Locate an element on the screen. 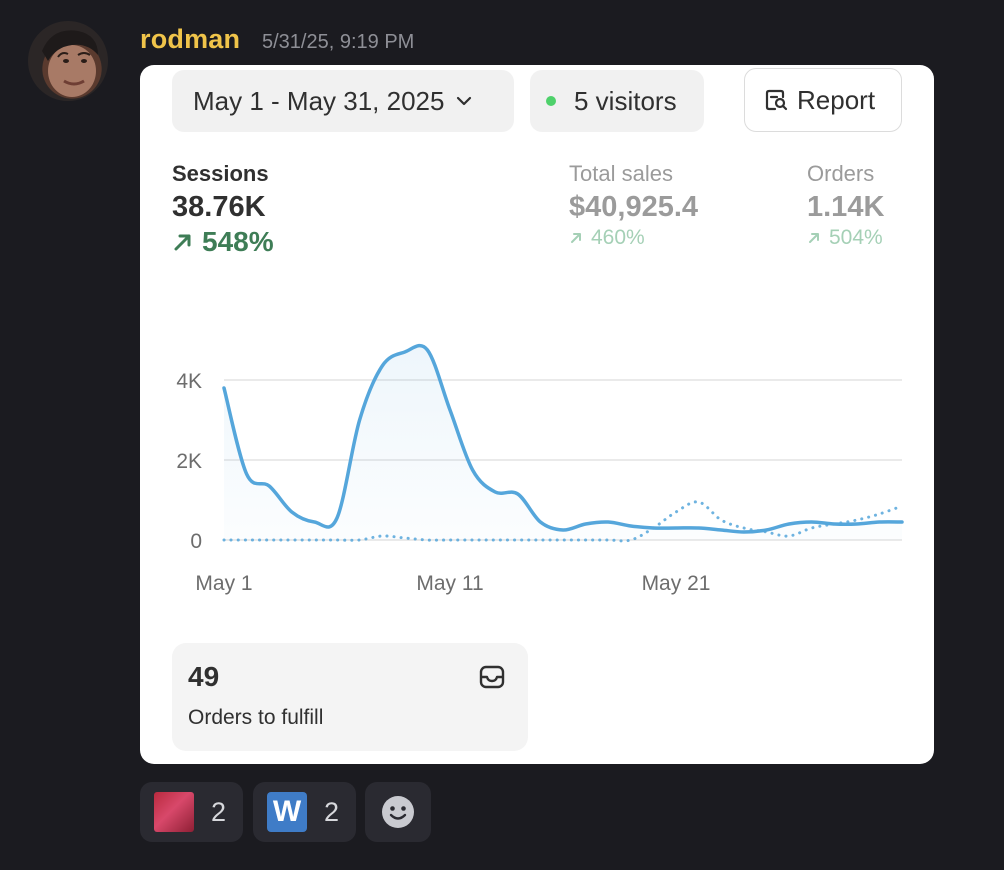 Image resolution: width=1004 pixels, height=870 pixels. date-range-selector: May 1 - May 31, 2025 is located at coordinates (343, 101).